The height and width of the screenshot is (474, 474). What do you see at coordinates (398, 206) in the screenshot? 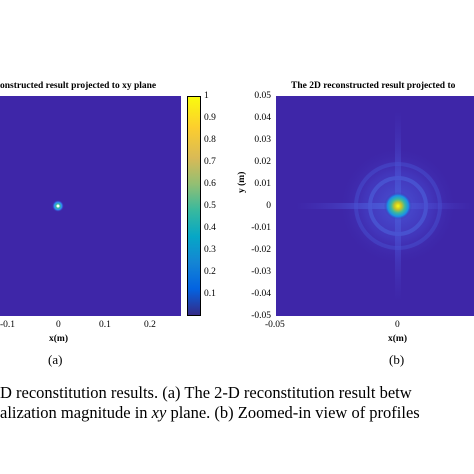
I see `panel-b-peak` at bounding box center [398, 206].